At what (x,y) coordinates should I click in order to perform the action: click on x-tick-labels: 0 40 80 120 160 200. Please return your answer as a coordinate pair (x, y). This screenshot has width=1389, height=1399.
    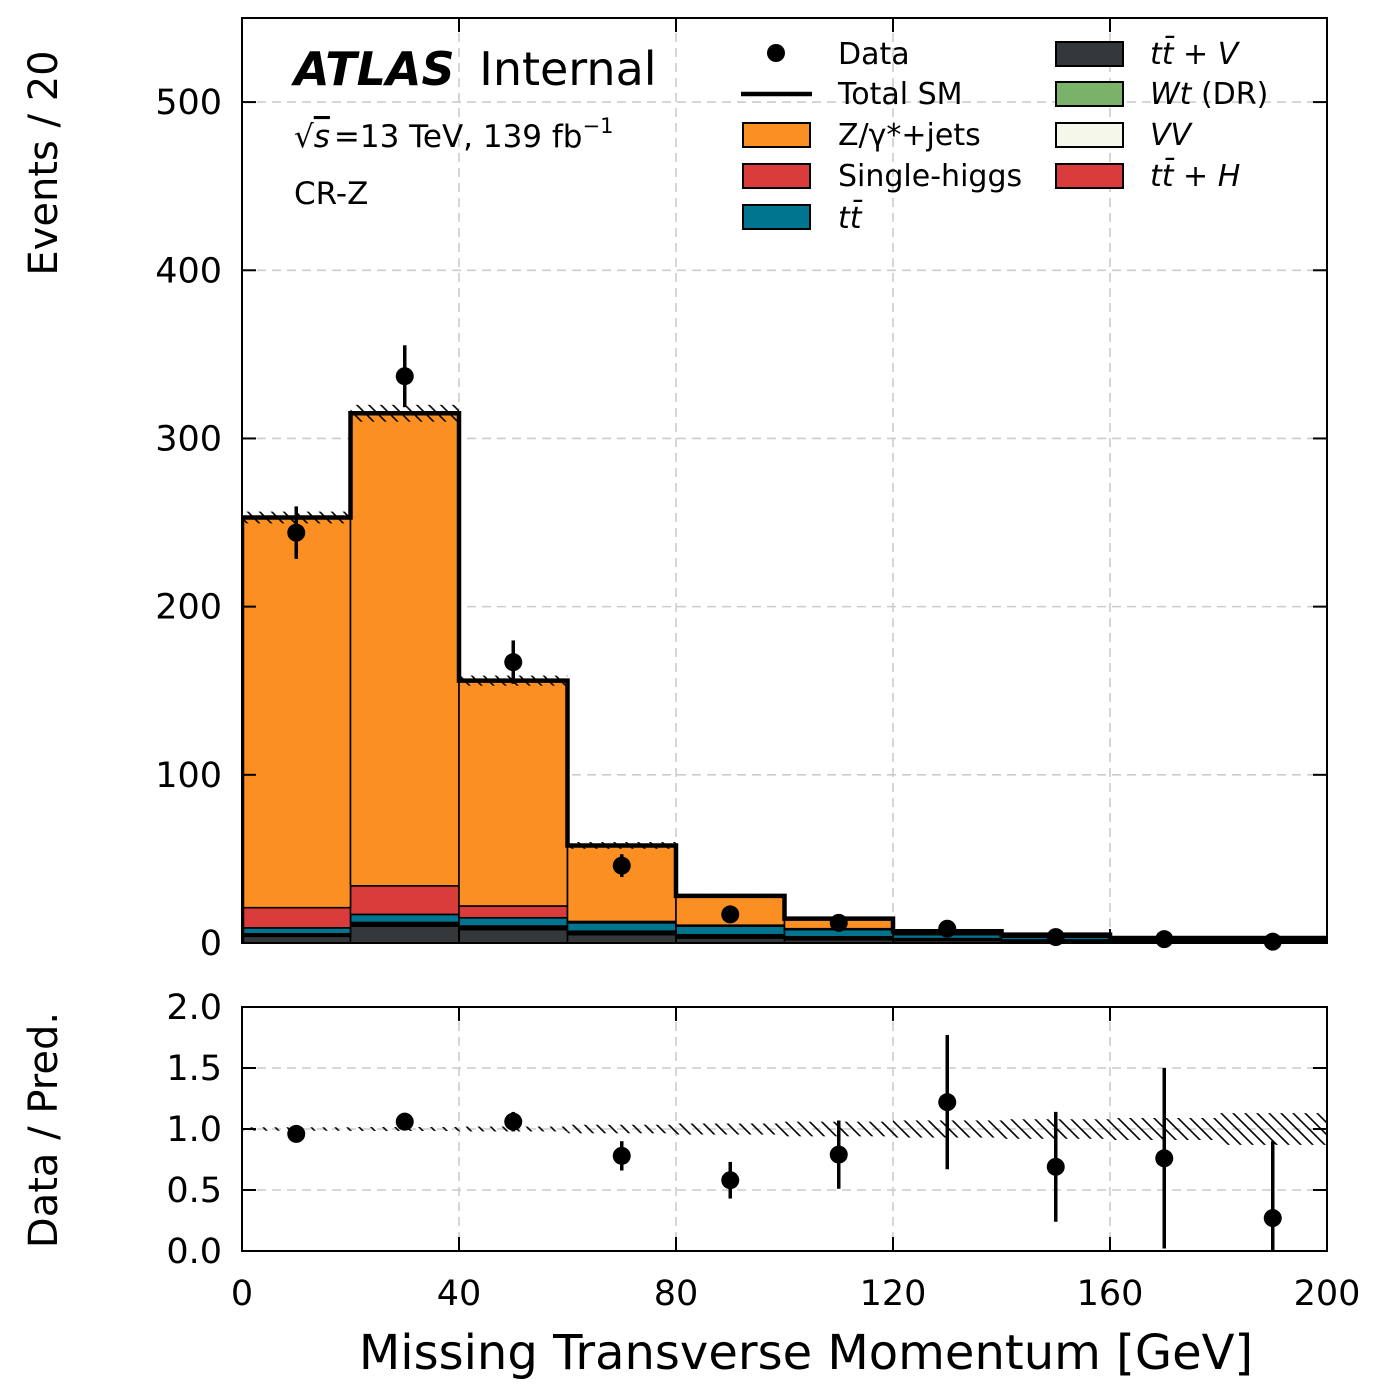
    Looking at the image, I should click on (796, 1294).